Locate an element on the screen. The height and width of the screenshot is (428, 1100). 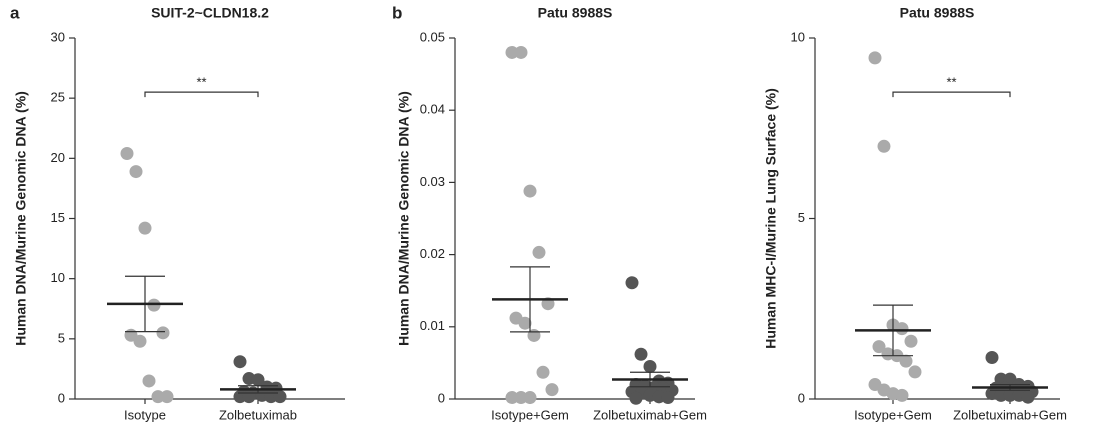
chart-title: SUIT-2~CLDN18.2 is located at coordinates (210, 13).